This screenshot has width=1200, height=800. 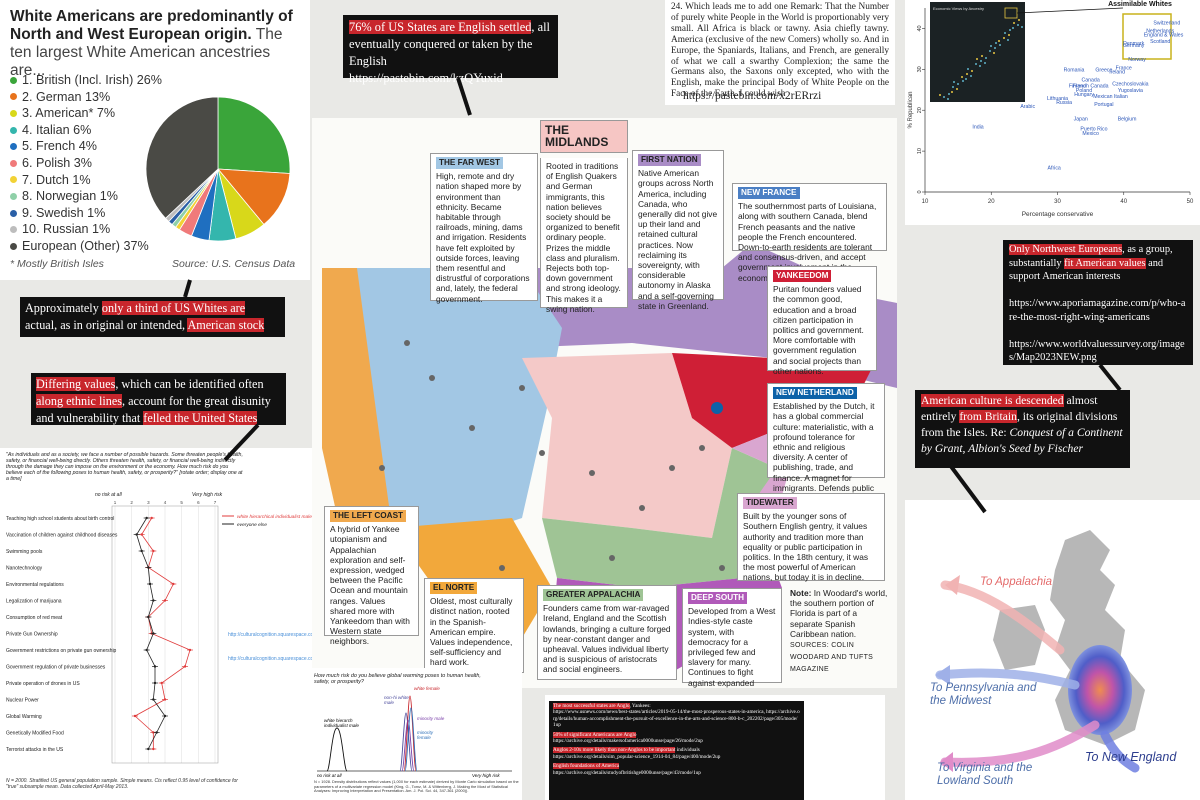 I want to click on risk-item-label: Terrorist attacks in the US, so click(x=35, y=750).